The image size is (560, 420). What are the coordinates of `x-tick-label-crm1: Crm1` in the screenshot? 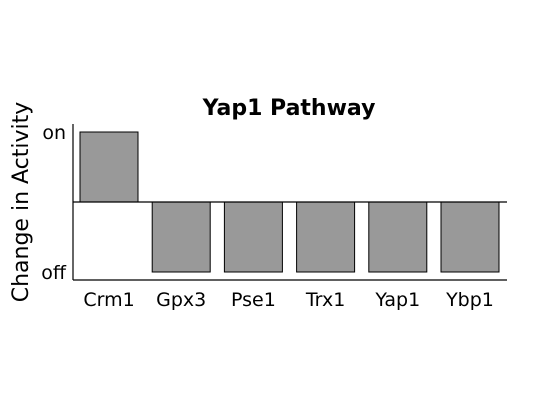 It's located at (108, 300).